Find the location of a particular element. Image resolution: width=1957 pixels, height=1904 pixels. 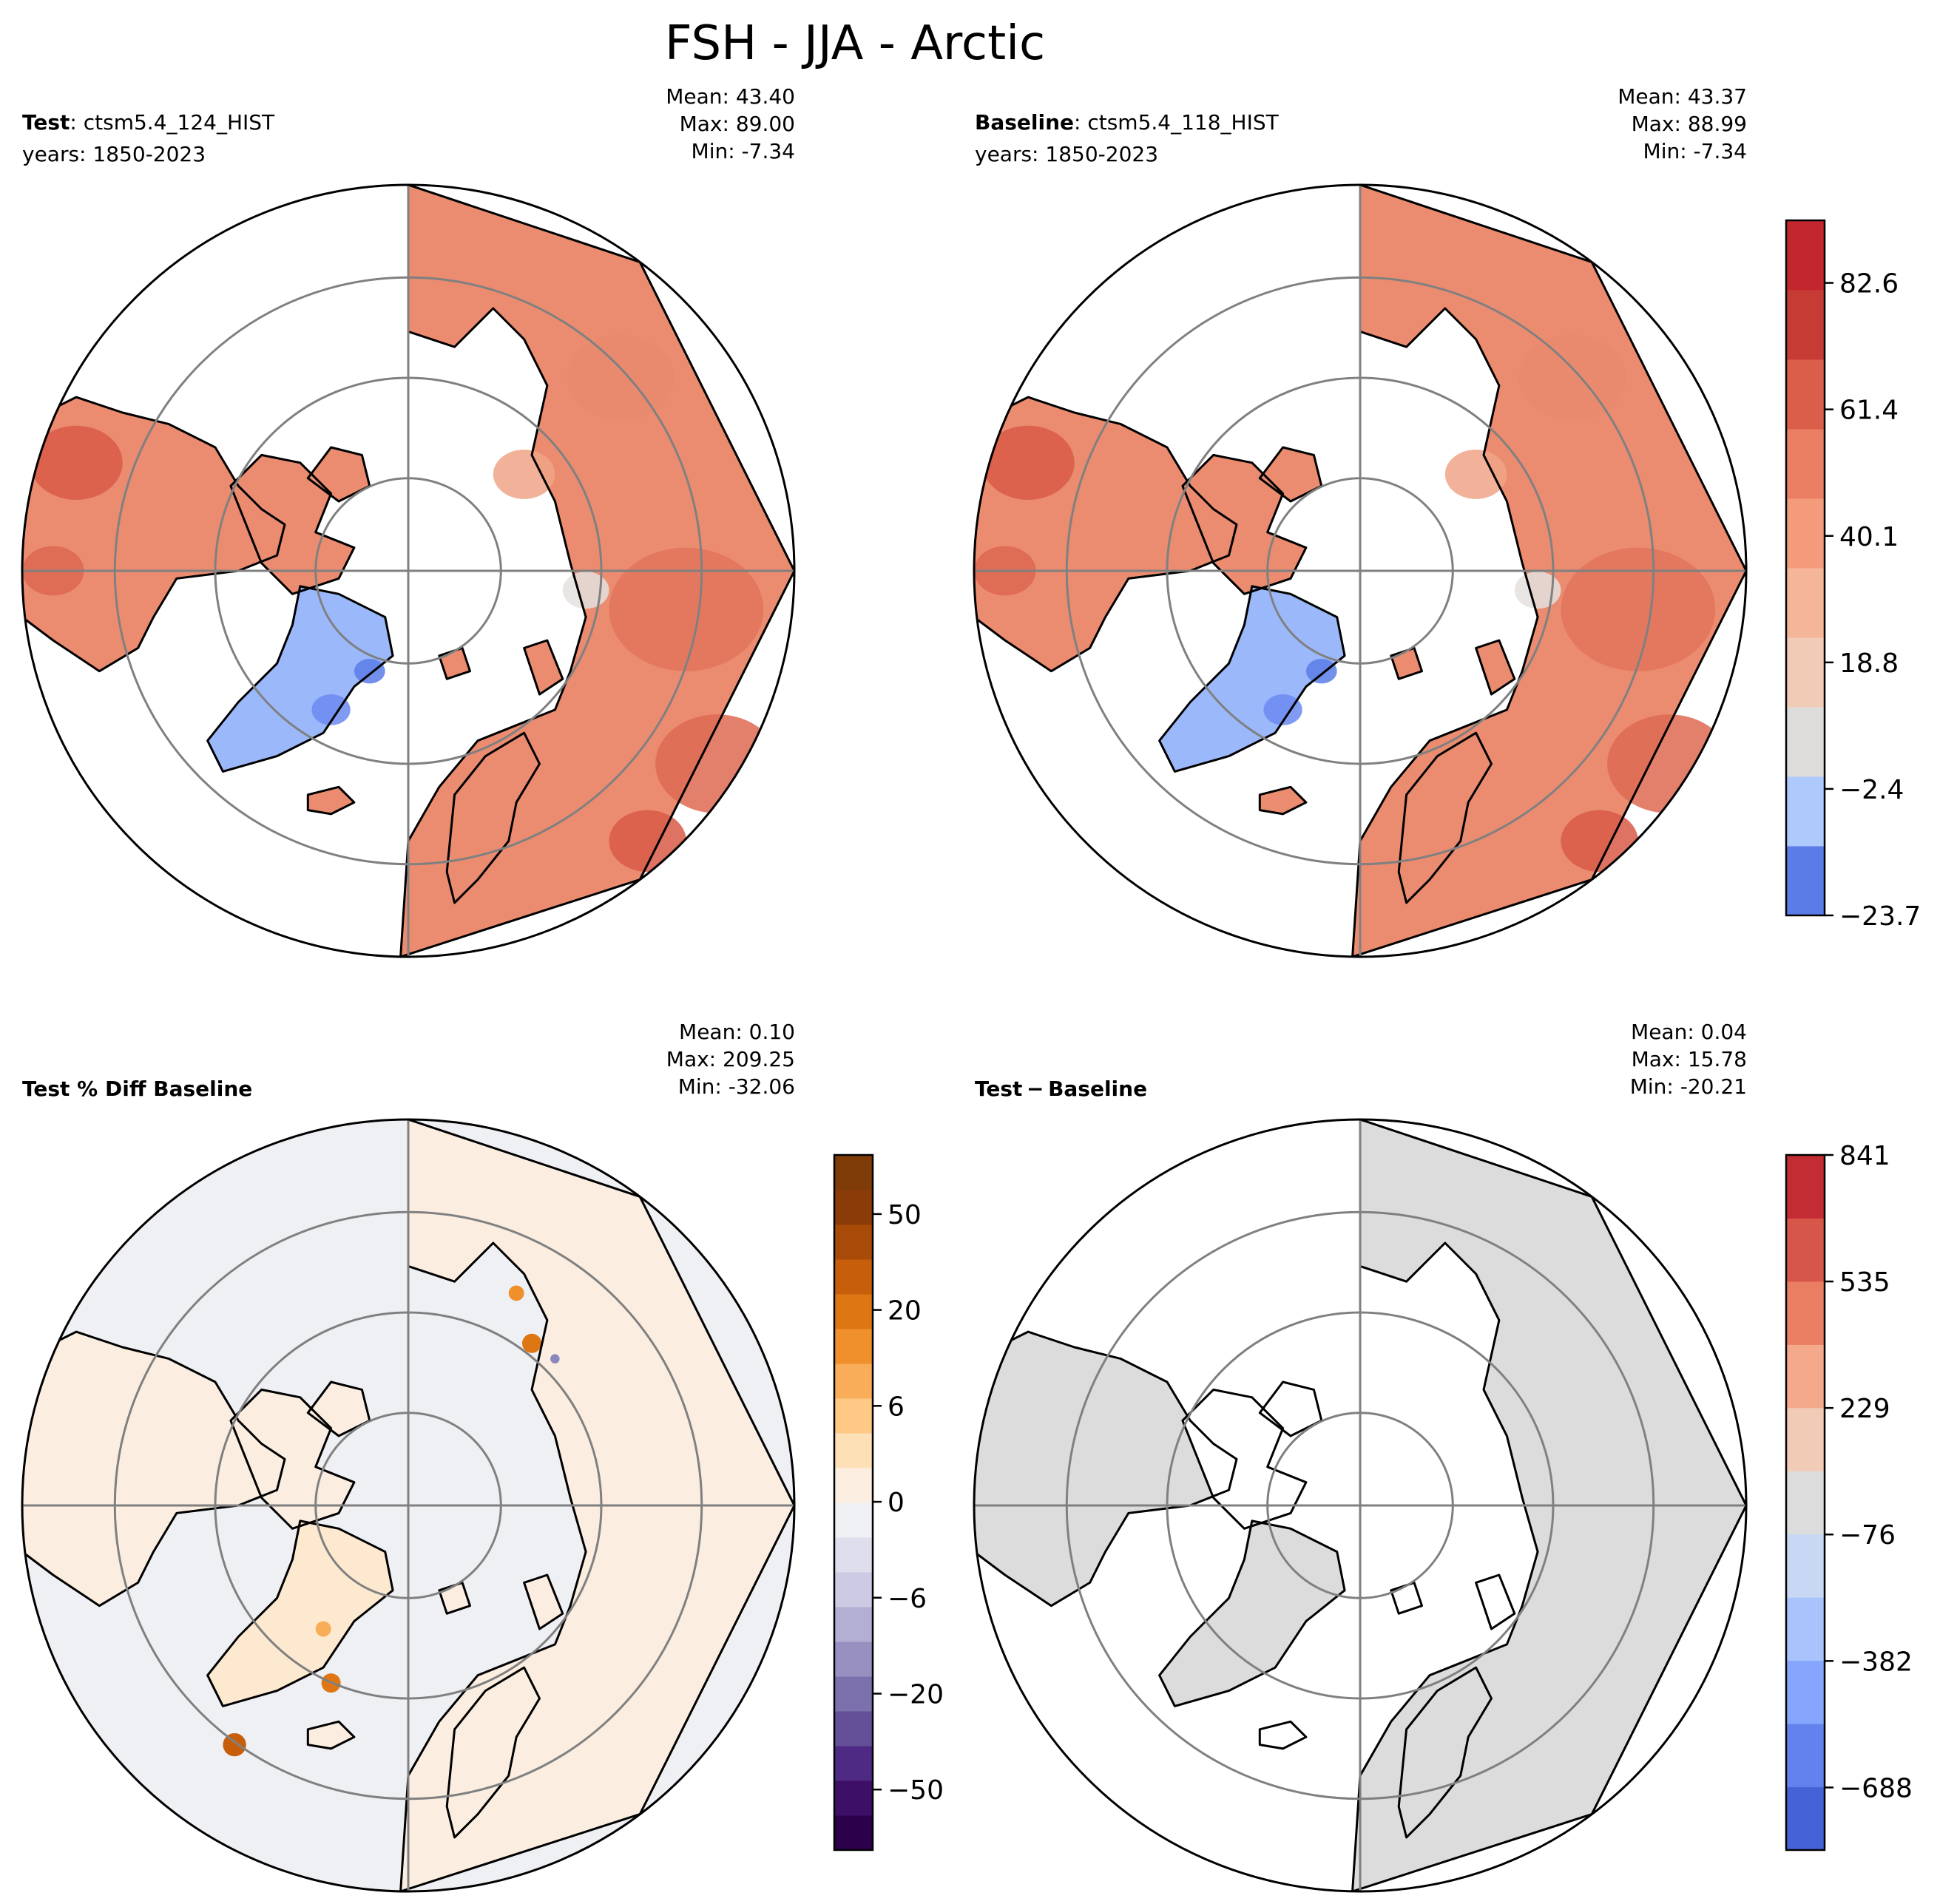

stat-max: Max: 88.99 is located at coordinates (1689, 124).